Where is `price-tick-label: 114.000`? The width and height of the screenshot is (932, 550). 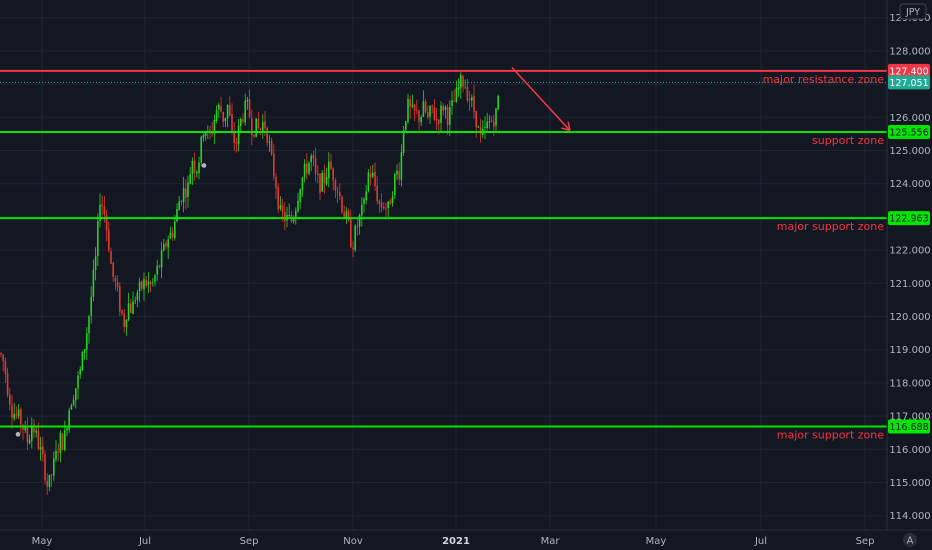 price-tick-label: 114.000 is located at coordinates (909, 516).